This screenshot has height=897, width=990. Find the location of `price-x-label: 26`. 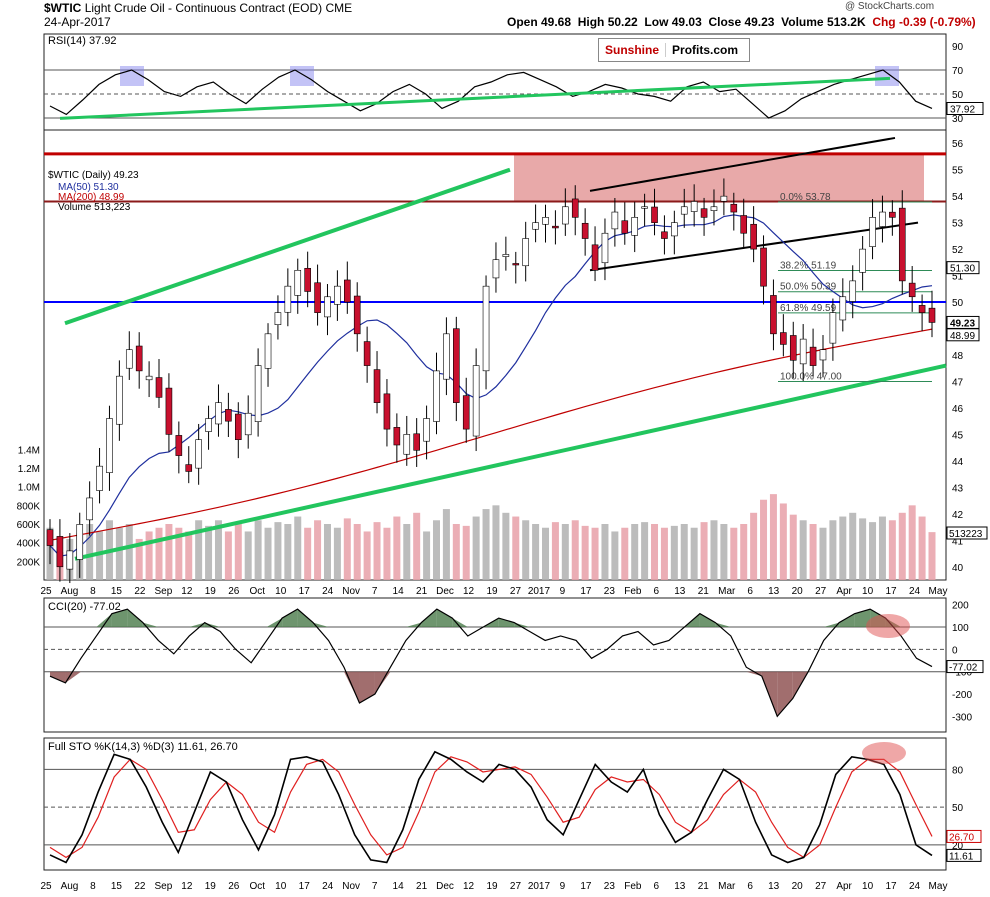

price-x-label: 26 is located at coordinates (234, 591).